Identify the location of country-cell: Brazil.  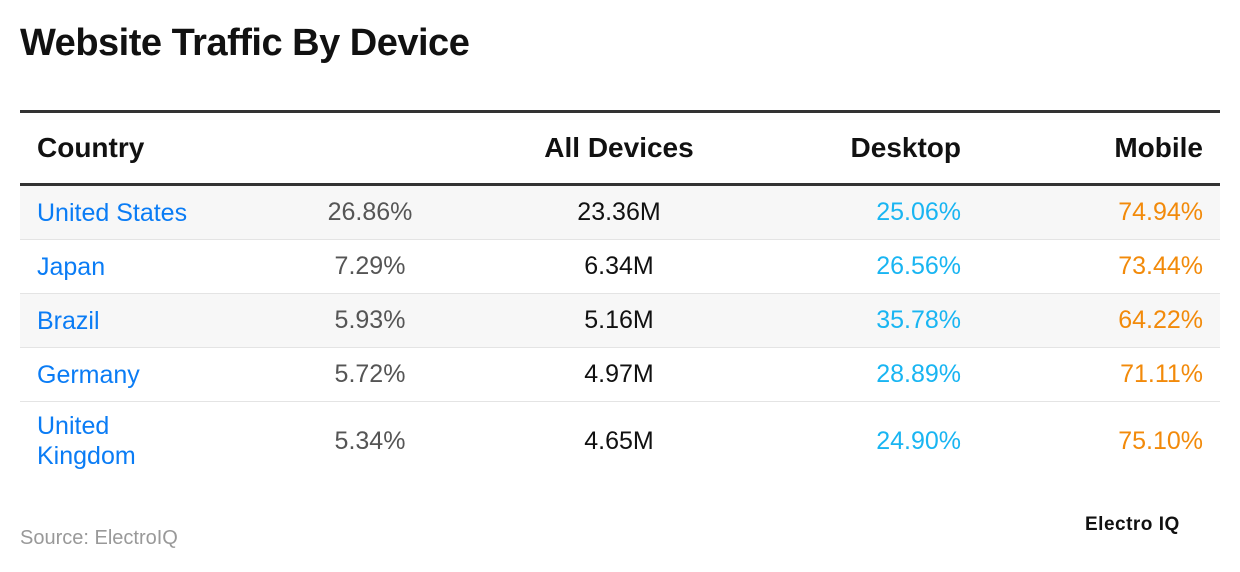
(68, 320).